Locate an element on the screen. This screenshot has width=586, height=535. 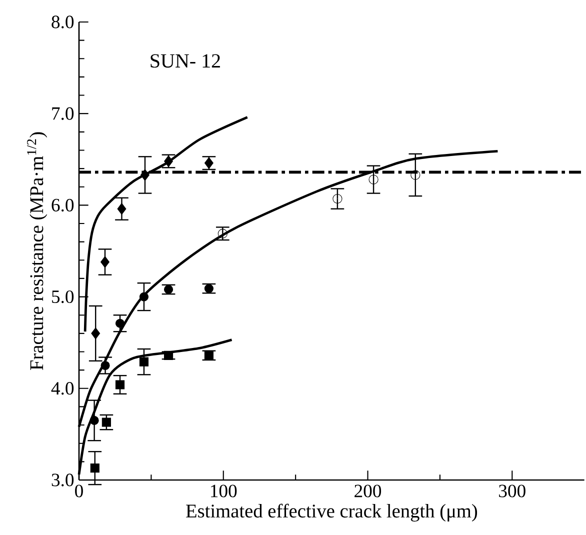
x-tick-label: 300 is located at coordinates (512, 491).